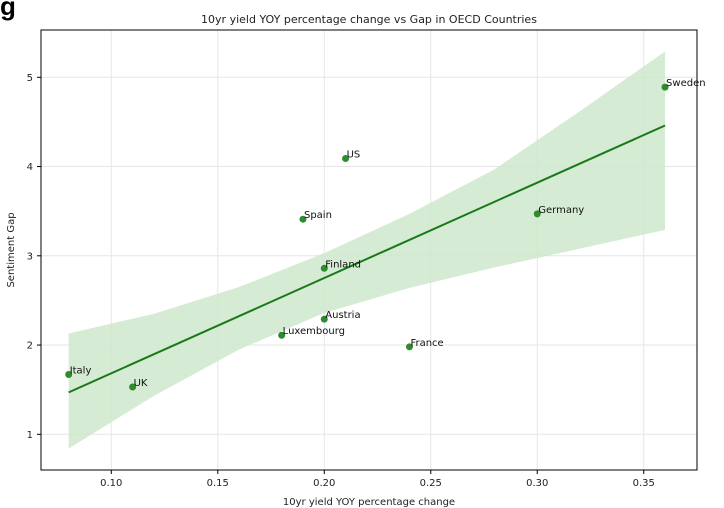  I want to click on point-label-luxembourg: Luxembourg, so click(314, 331).